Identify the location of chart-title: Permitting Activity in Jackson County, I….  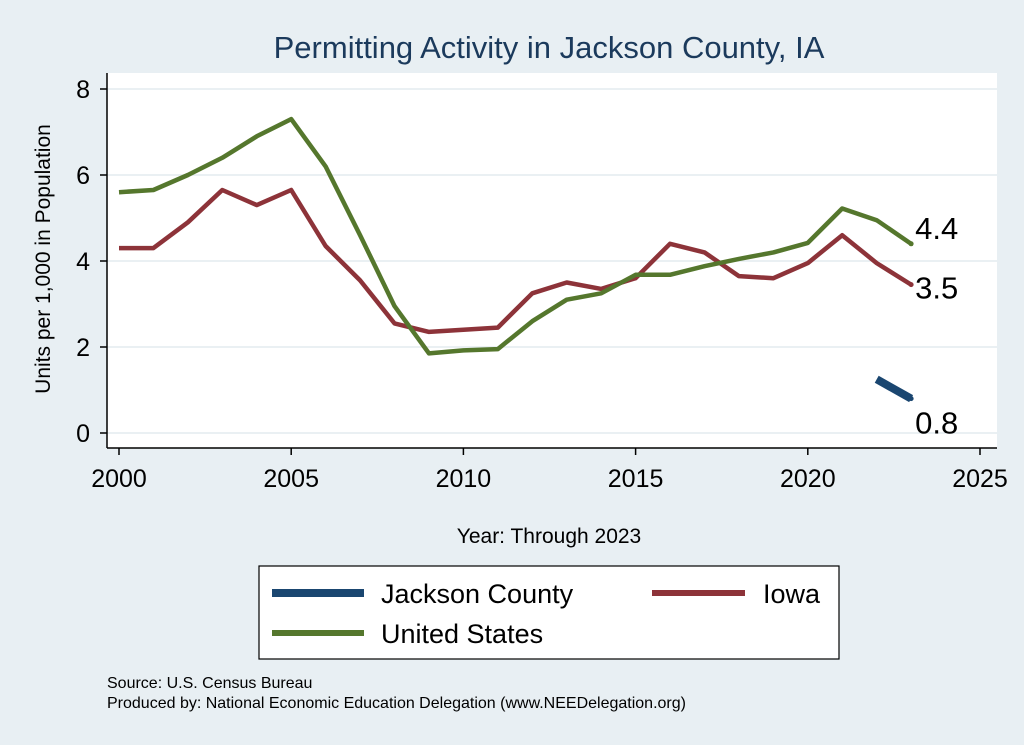
(549, 47).